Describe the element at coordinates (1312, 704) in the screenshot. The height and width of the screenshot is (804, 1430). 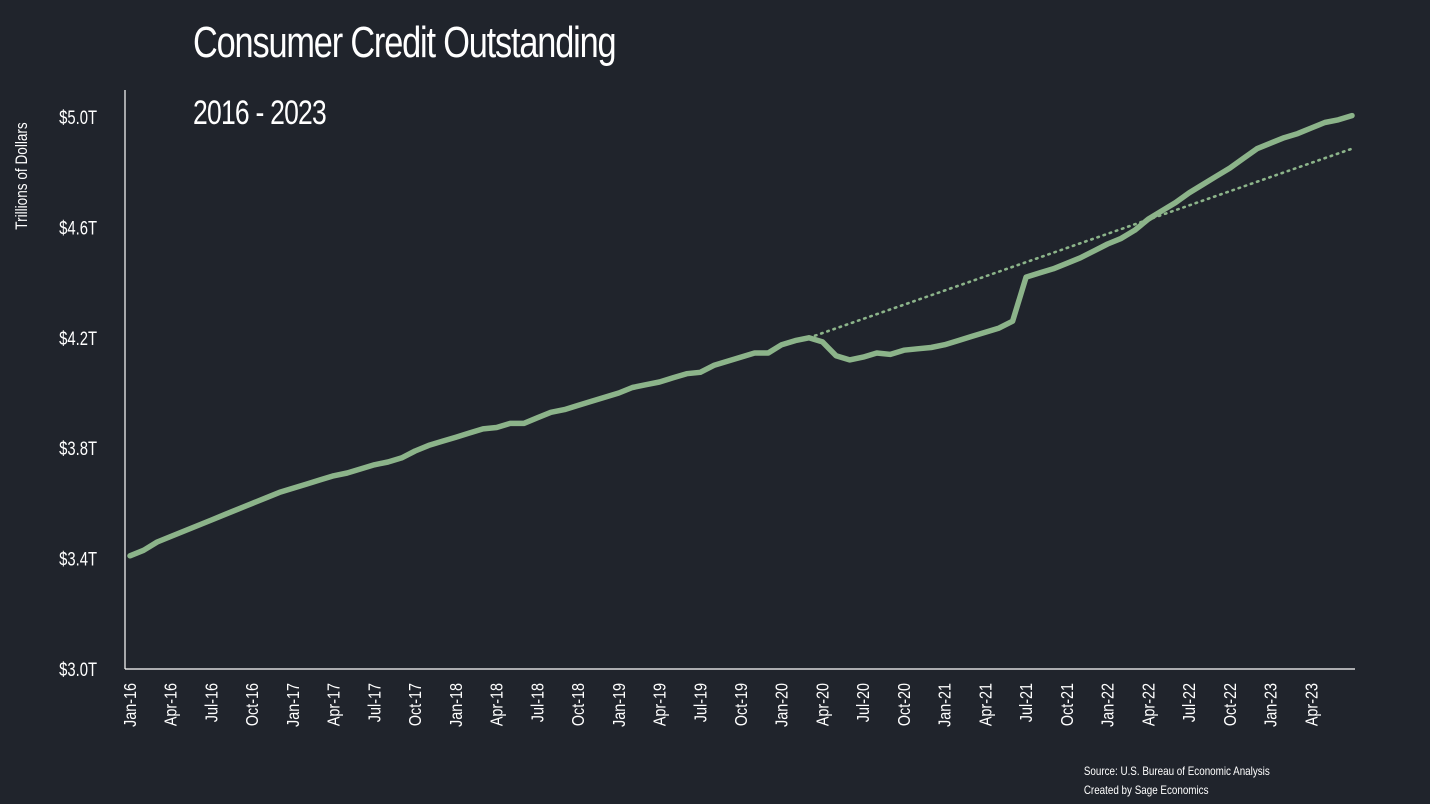
I see `x-tick-label: Apr-23` at that location.